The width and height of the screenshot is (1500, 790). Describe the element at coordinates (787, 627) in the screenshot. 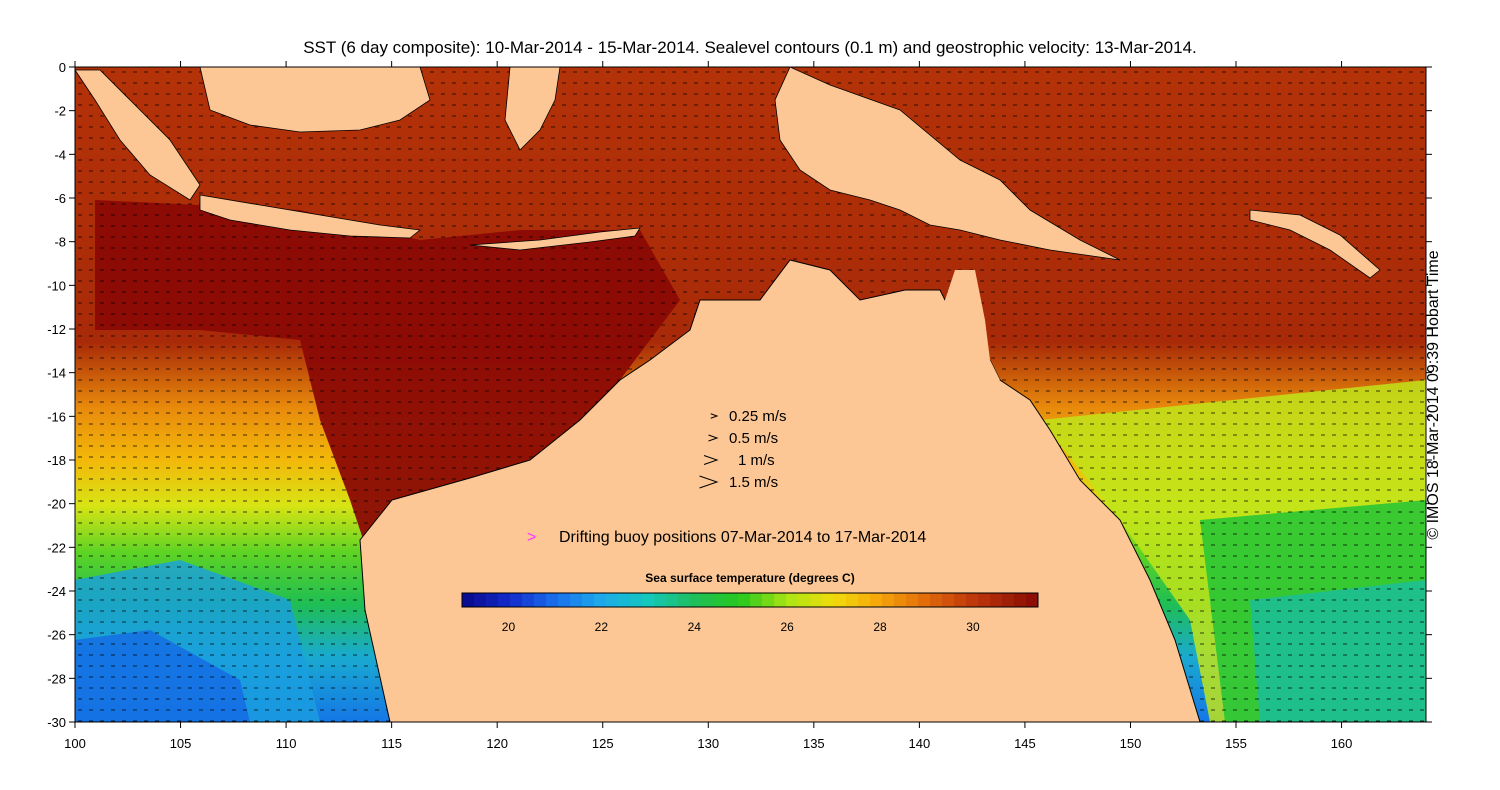

I see `colorbar-tick-label: 26` at that location.